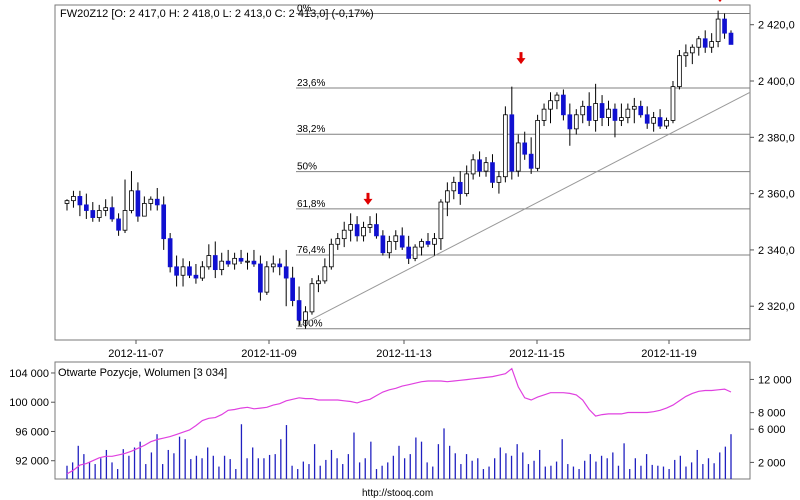 This screenshot has height=500, width=800. Describe the element at coordinates (32, 432) in the screenshot. I see `oi-tick-label: 96 000` at that location.